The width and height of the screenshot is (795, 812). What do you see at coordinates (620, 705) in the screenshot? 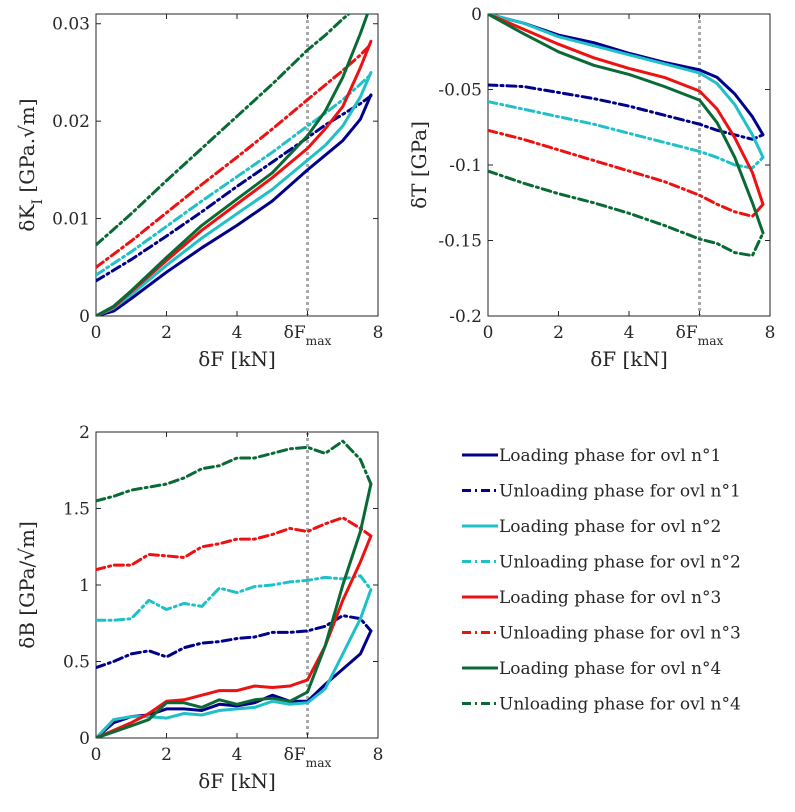
I see `legend-label: Unloading phase for ovl n°4` at bounding box center [620, 705].